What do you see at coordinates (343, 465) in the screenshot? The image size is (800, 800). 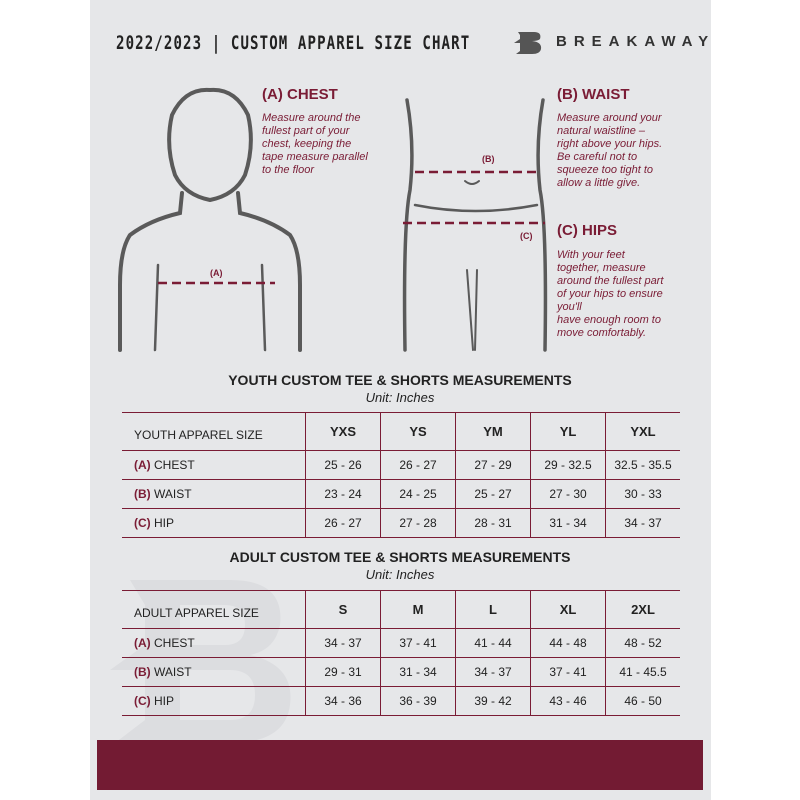 I see `cell: 25 - 26` at bounding box center [343, 465].